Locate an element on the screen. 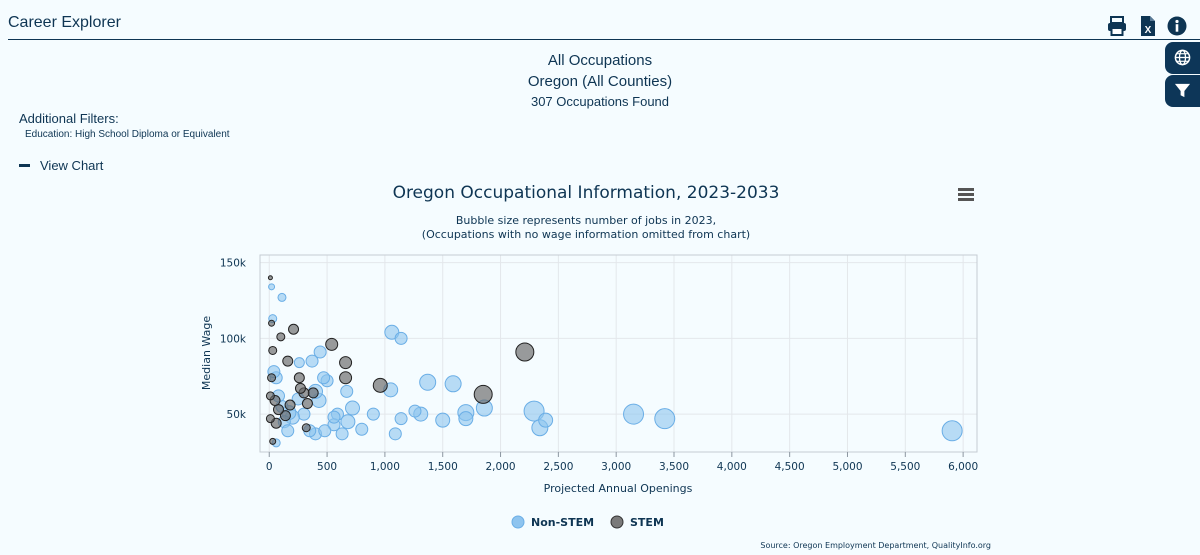  map-view-button is located at coordinates (1182, 58).